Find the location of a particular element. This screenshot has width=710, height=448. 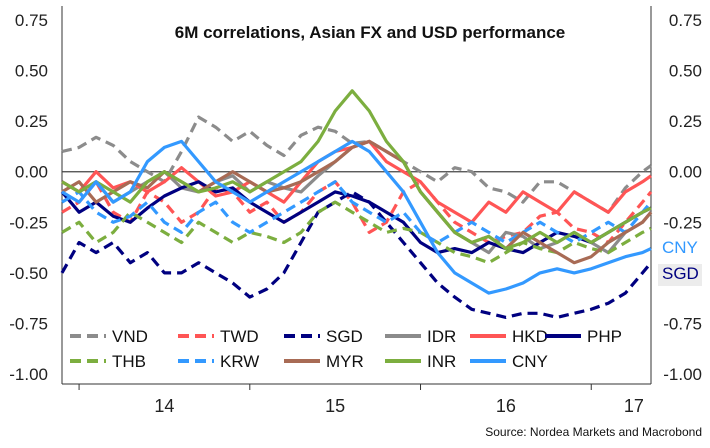

y-tick-label-left: 0.00 is located at coordinates (31, 172).